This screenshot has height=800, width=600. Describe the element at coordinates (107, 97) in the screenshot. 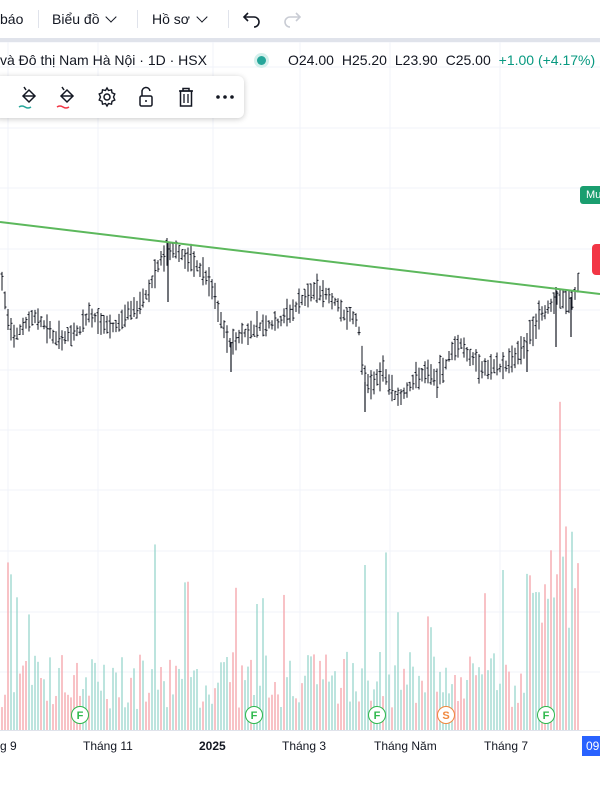

I see `settings-gear-icon` at that location.